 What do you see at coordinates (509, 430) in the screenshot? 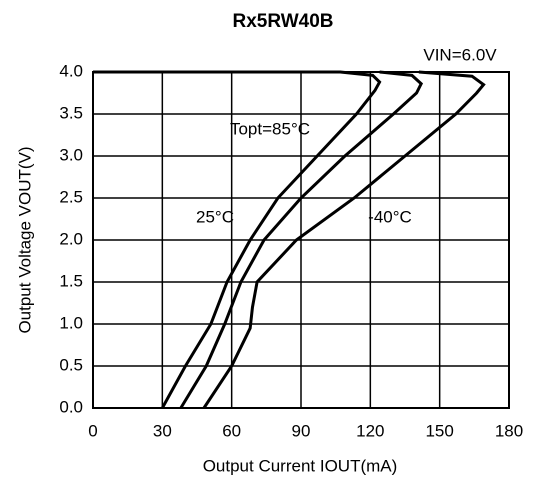
I see `x-tick-label: 180` at bounding box center [509, 430].